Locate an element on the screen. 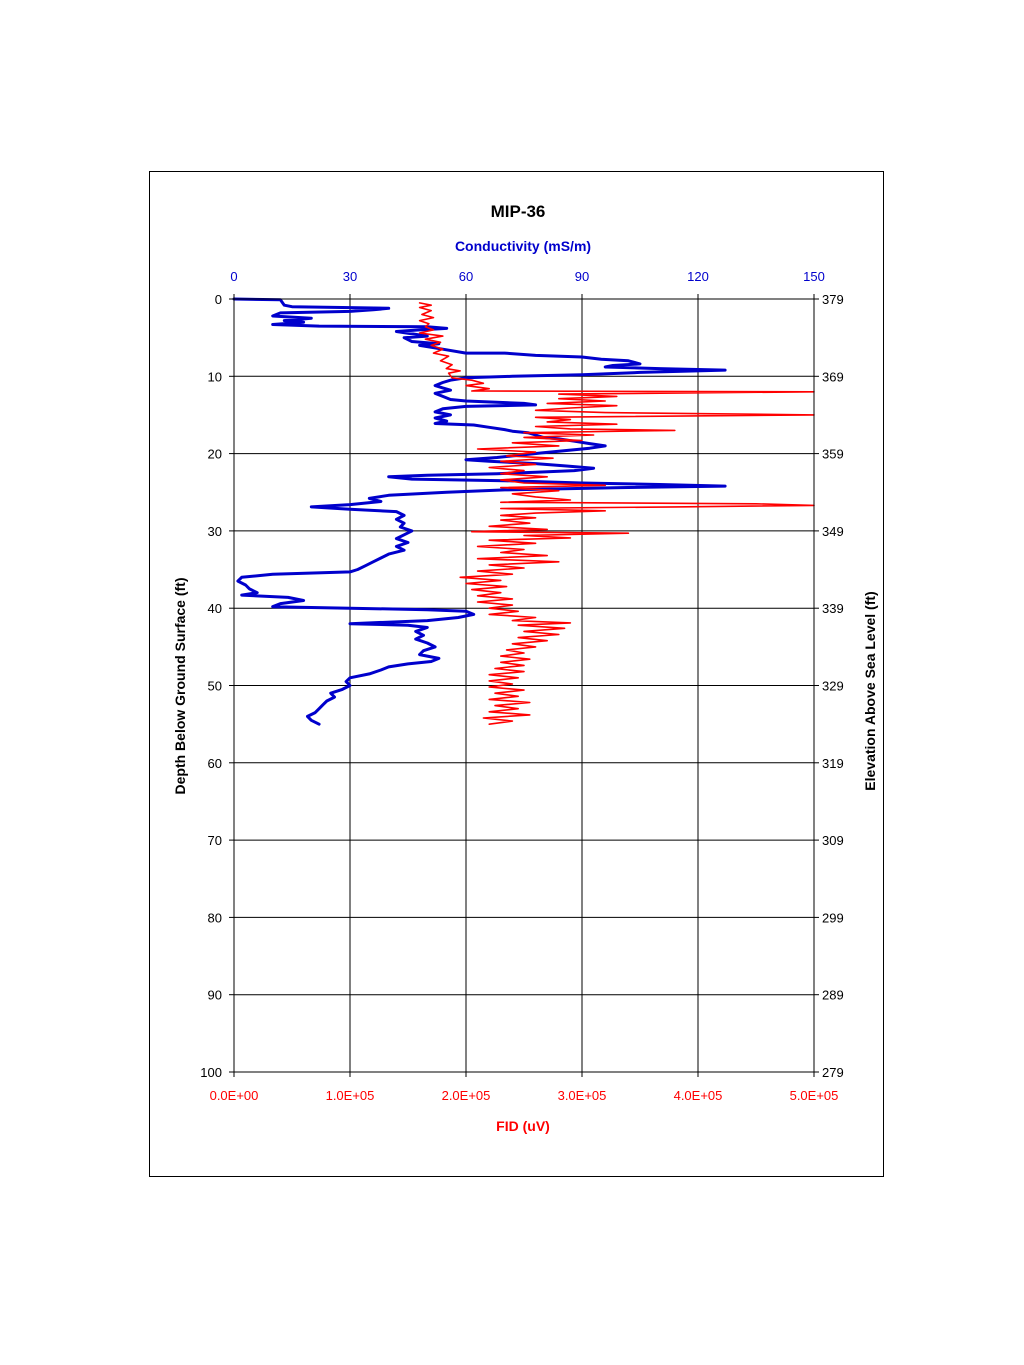 The width and height of the screenshot is (1024, 1365). right-tick-label: 329 is located at coordinates (833, 686).